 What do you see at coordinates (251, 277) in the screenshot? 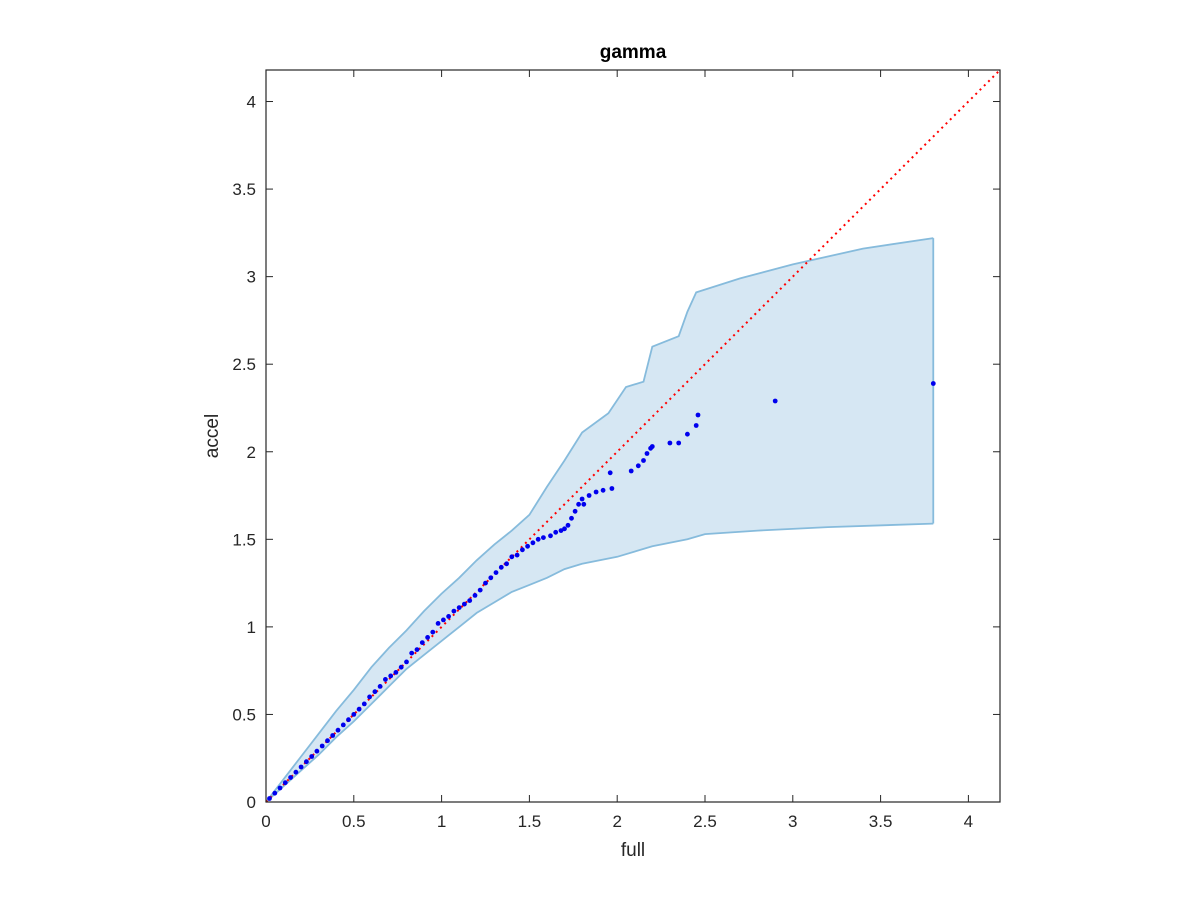
I see `y-tick-label: 3` at bounding box center [251, 277].